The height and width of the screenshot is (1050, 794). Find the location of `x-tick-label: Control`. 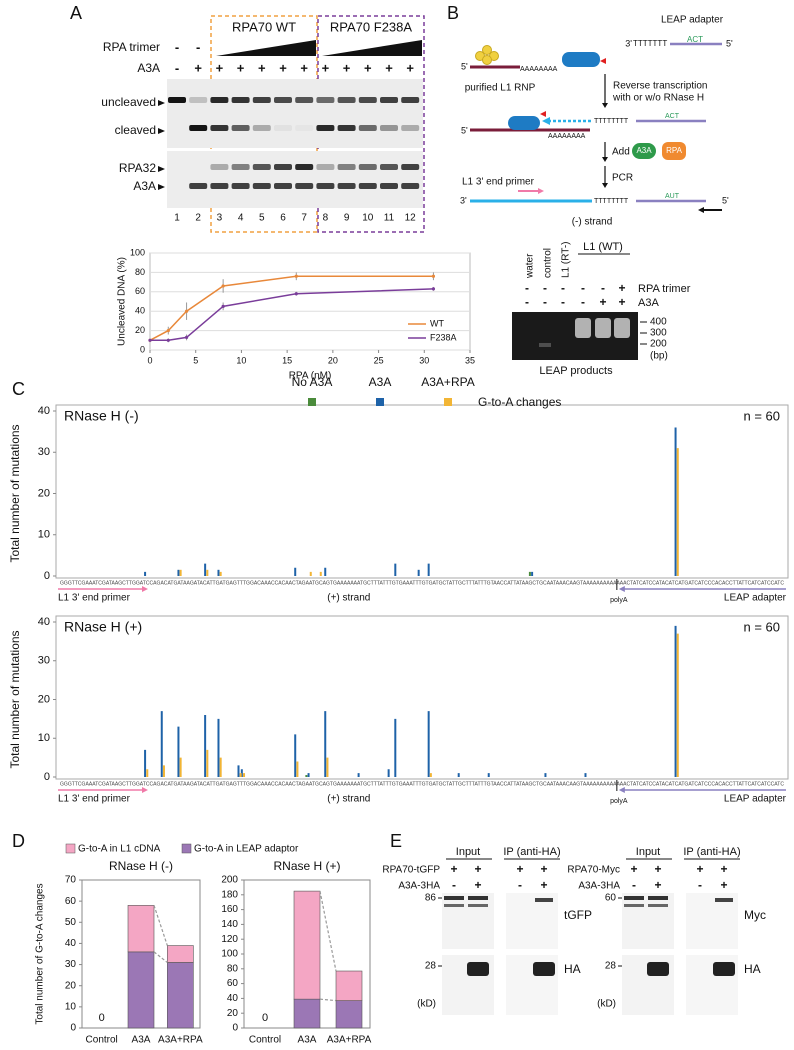

x-tick-label: Control is located at coordinates (102, 1040).